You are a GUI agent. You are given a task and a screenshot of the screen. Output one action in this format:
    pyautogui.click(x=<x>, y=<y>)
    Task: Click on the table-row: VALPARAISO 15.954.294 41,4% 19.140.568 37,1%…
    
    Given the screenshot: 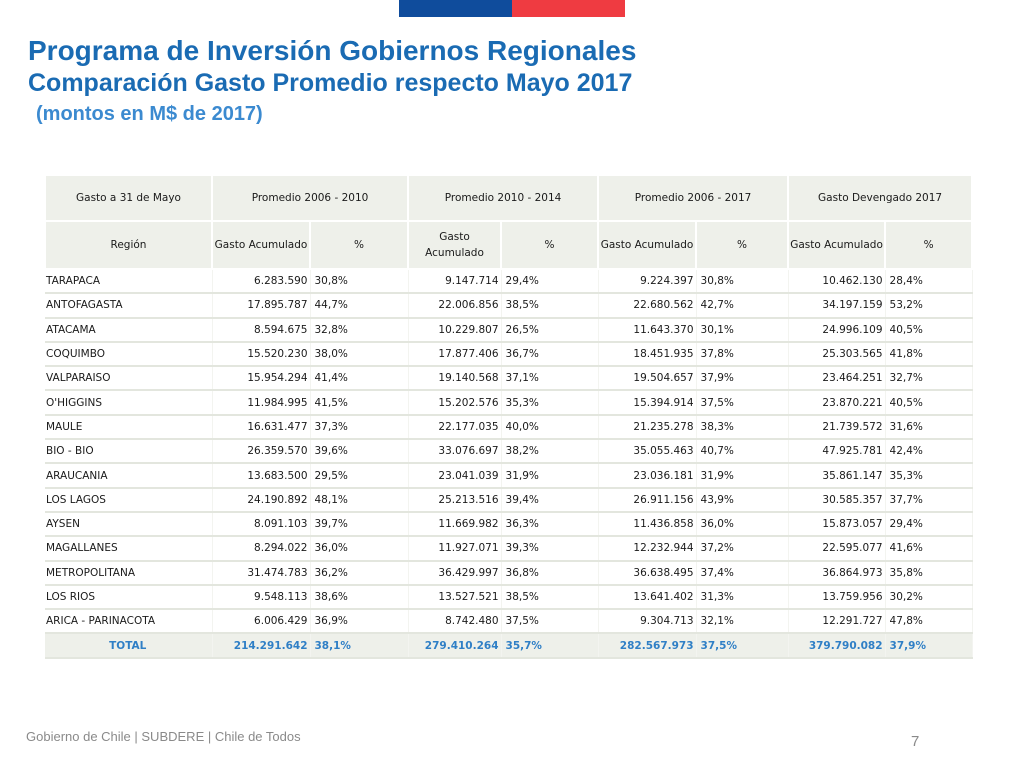 What is the action you would take?
    pyautogui.click(x=509, y=379)
    